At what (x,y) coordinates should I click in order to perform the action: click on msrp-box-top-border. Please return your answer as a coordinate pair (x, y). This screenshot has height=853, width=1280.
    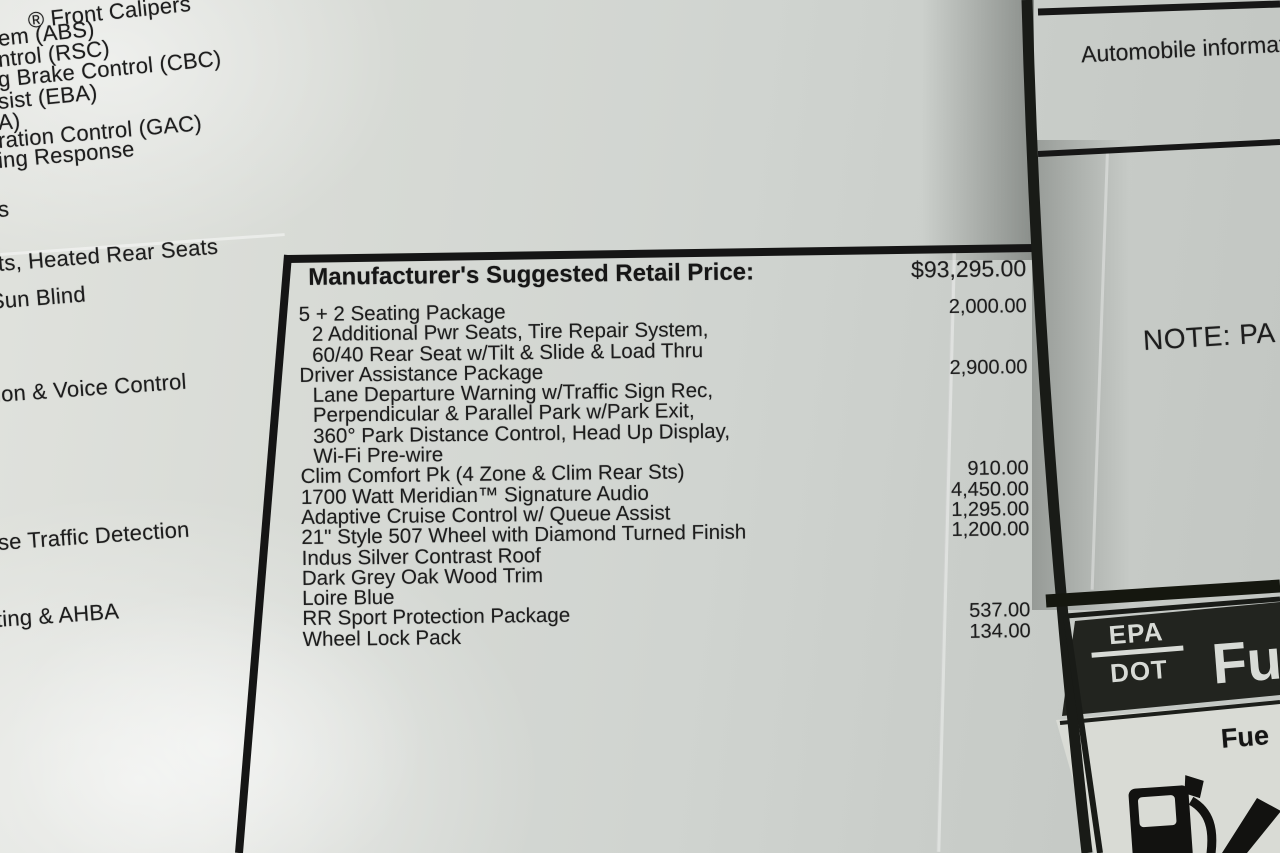
    Looking at the image, I should click on (661, 253).